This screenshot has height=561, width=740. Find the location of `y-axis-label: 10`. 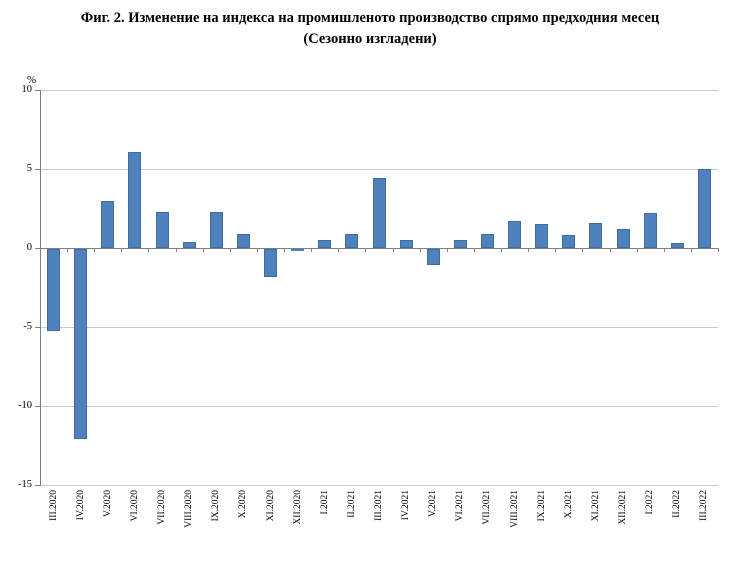

y-axis-label: 10 is located at coordinates (27, 89).